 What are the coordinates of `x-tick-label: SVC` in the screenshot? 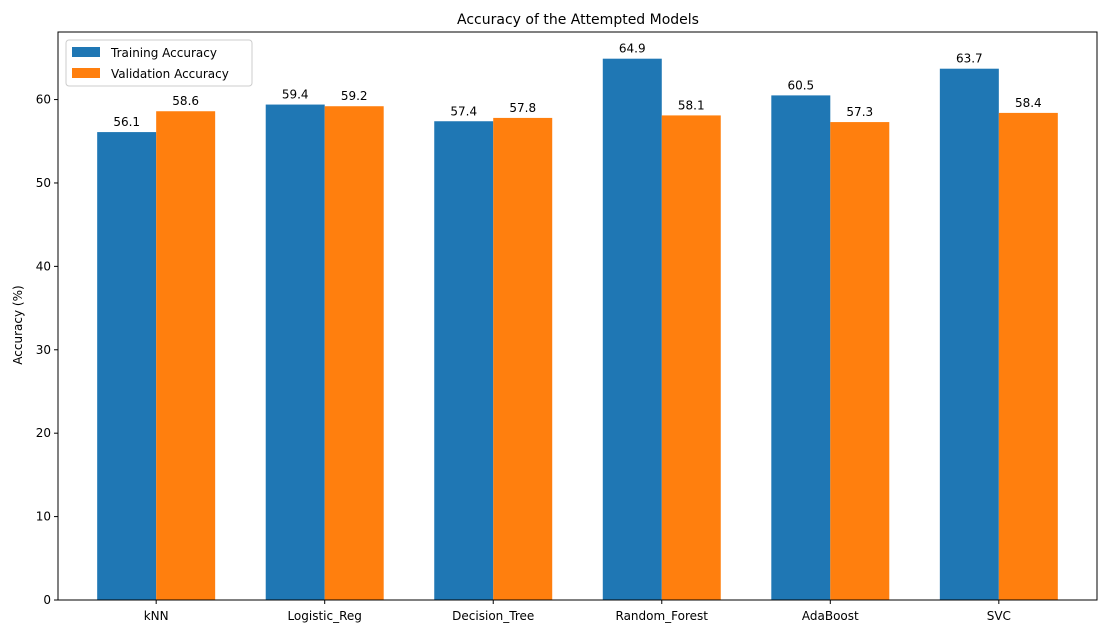 It's located at (999, 616).